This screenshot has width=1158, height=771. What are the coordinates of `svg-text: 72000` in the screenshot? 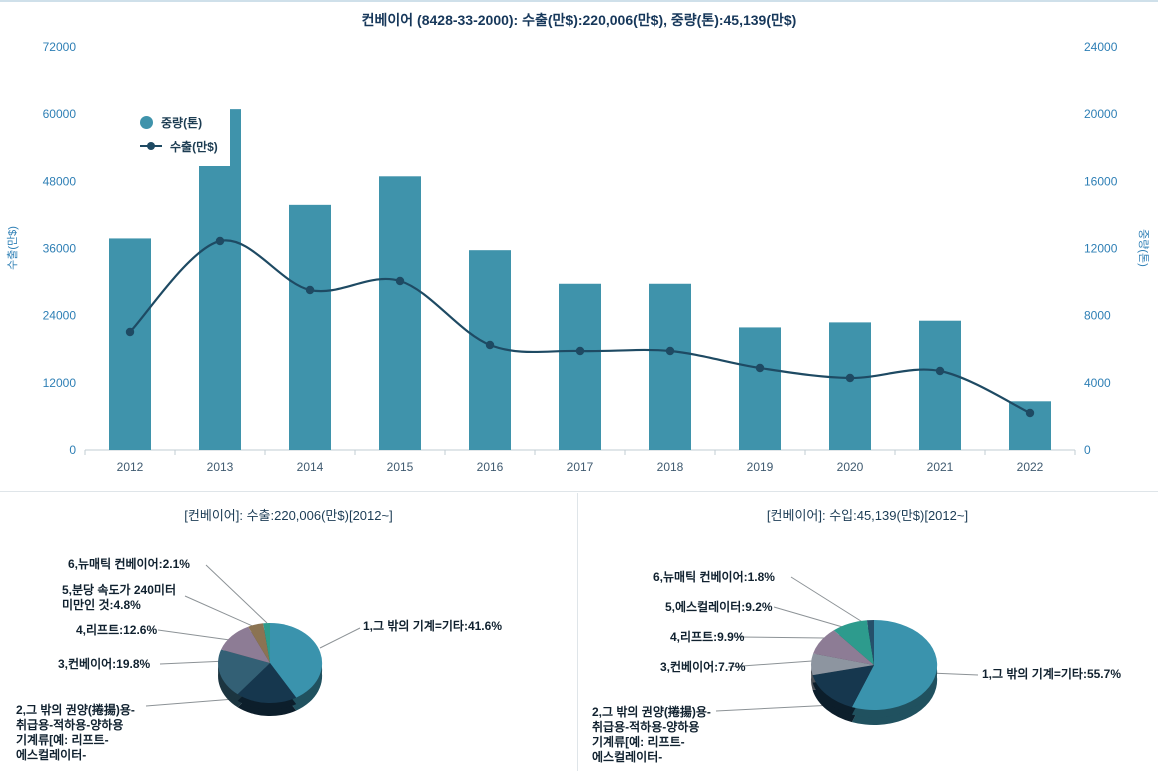 It's located at (60, 47).